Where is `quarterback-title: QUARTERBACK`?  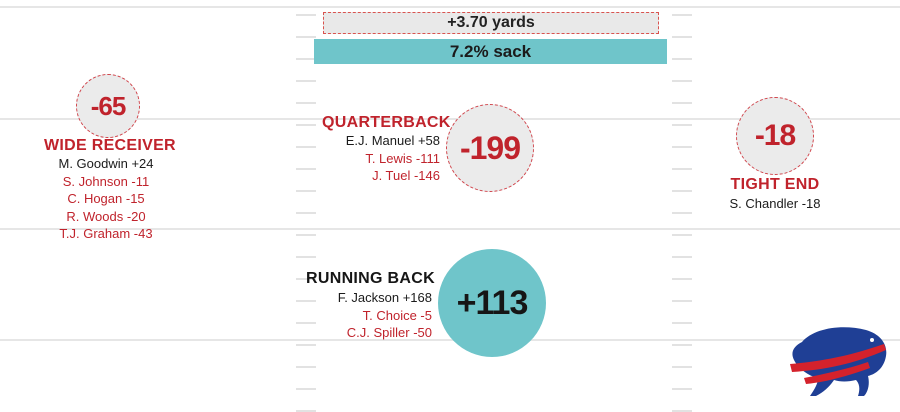
quarterback-title: QUARTERBACK is located at coordinates (386, 122).